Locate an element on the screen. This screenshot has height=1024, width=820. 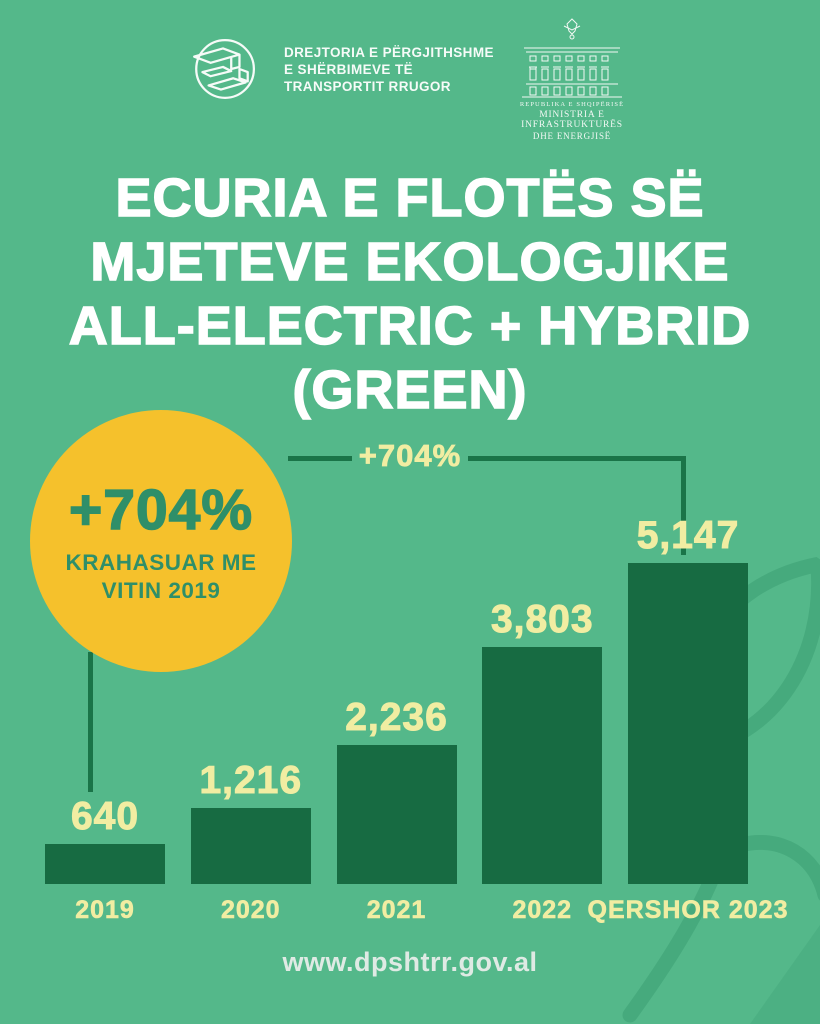
highlight-badge: +704% KRAHASUAR ME VITIN 2019 is located at coordinates (161, 541).